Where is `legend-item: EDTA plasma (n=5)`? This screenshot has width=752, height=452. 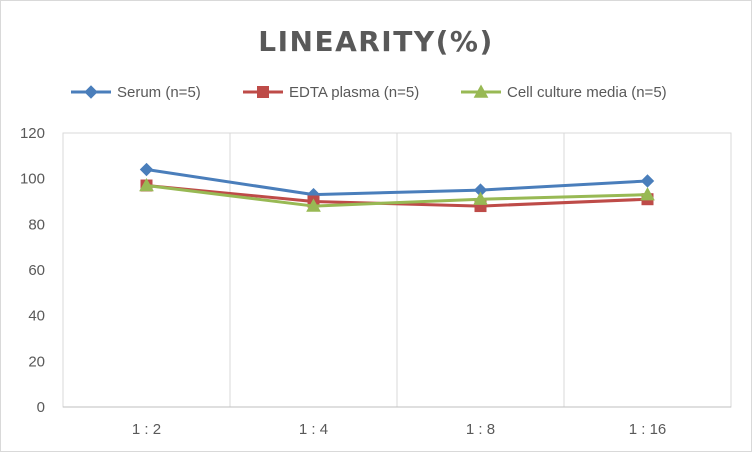
legend-item: EDTA plasma (n=5) is located at coordinates (331, 92).